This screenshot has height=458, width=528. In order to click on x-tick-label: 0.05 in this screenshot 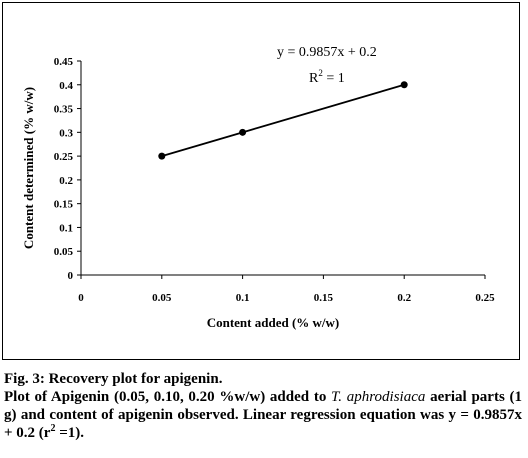, I will do `click(162, 298)`.